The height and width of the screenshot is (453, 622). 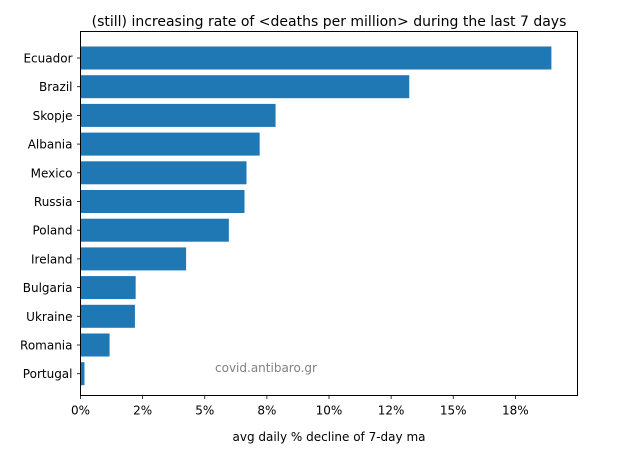 I want to click on x-tick-label: 2%, so click(x=142, y=411).